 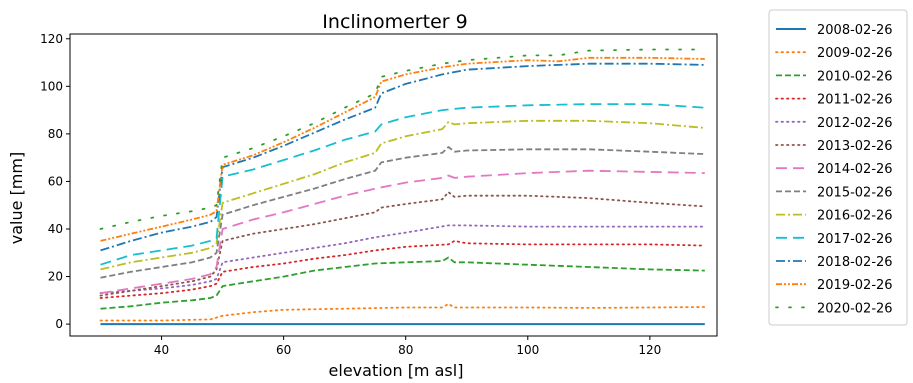 What do you see at coordinates (855, 192) in the screenshot?
I see `legend-label-8: 2015-02-26` at bounding box center [855, 192].